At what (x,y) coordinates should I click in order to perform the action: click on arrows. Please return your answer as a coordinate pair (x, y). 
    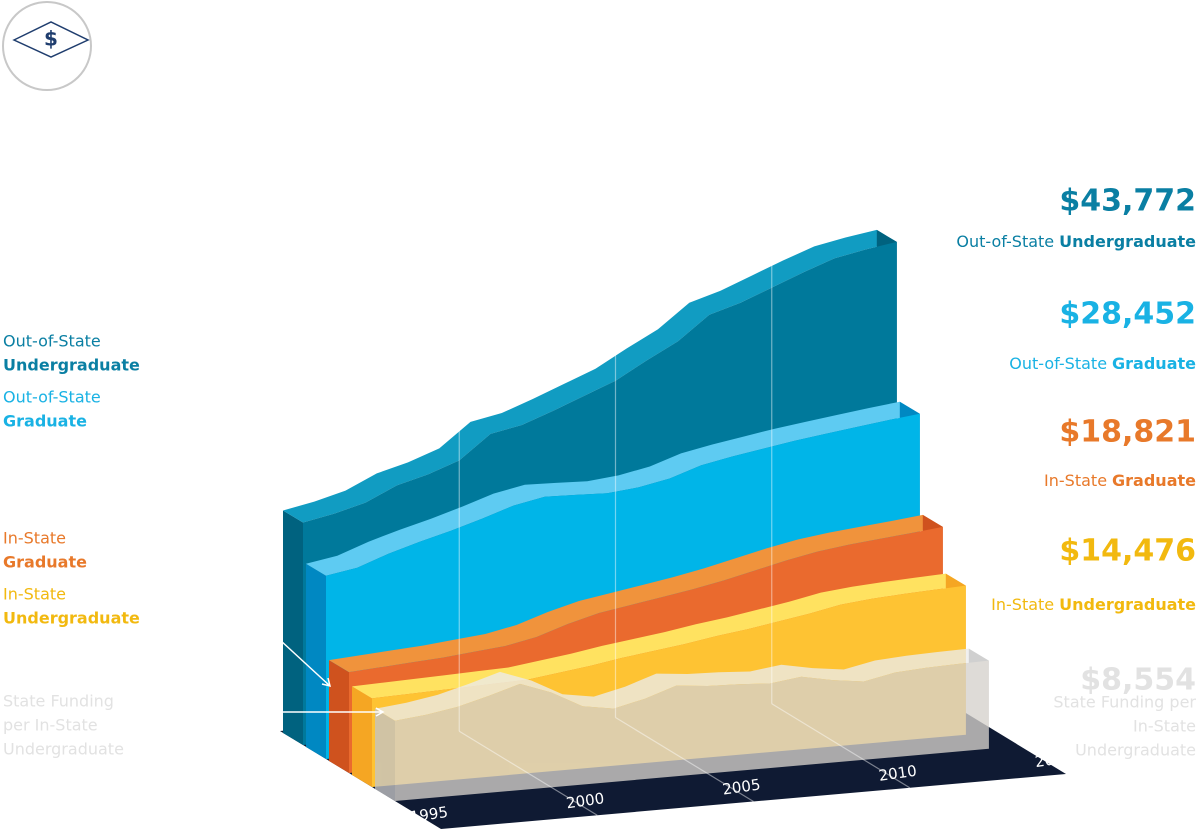
    Looking at the image, I should click on (332, 678).